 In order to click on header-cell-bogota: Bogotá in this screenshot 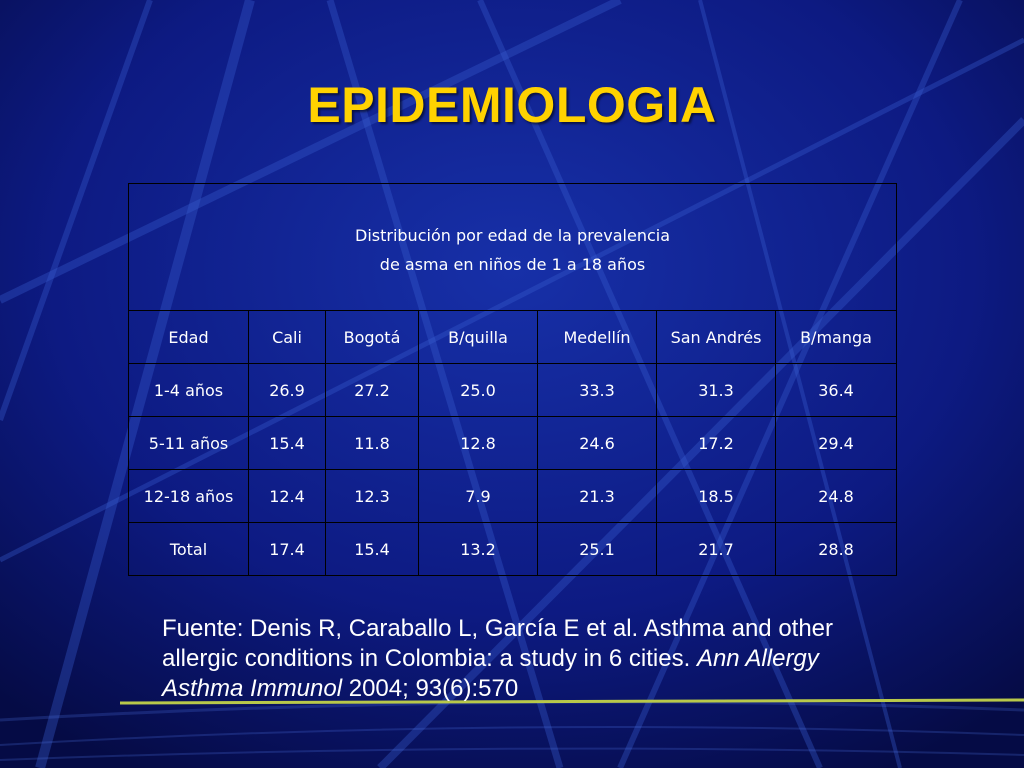, I will do `click(372, 337)`.